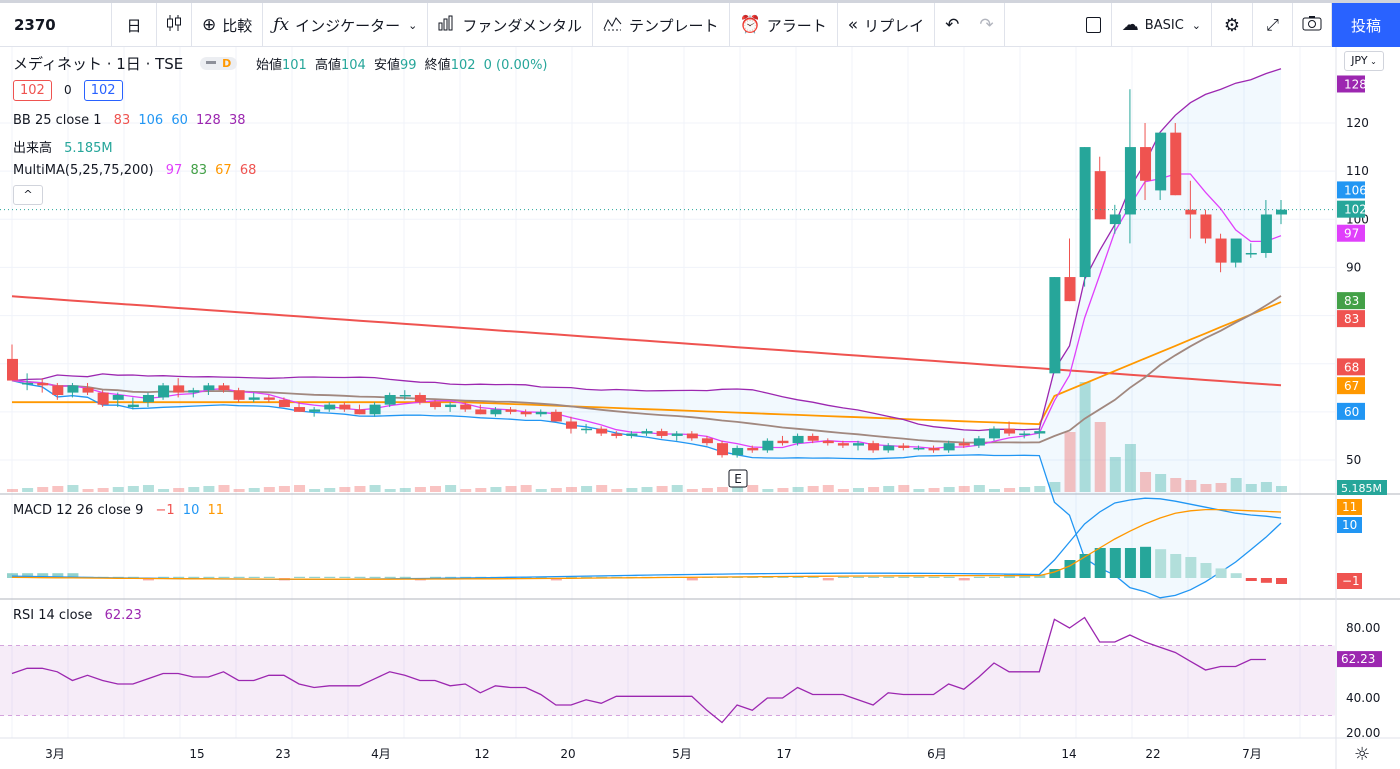 The height and width of the screenshot is (769, 1400). Describe the element at coordinates (1152, 754) in the screenshot. I see `time-tick-label: 22` at that location.